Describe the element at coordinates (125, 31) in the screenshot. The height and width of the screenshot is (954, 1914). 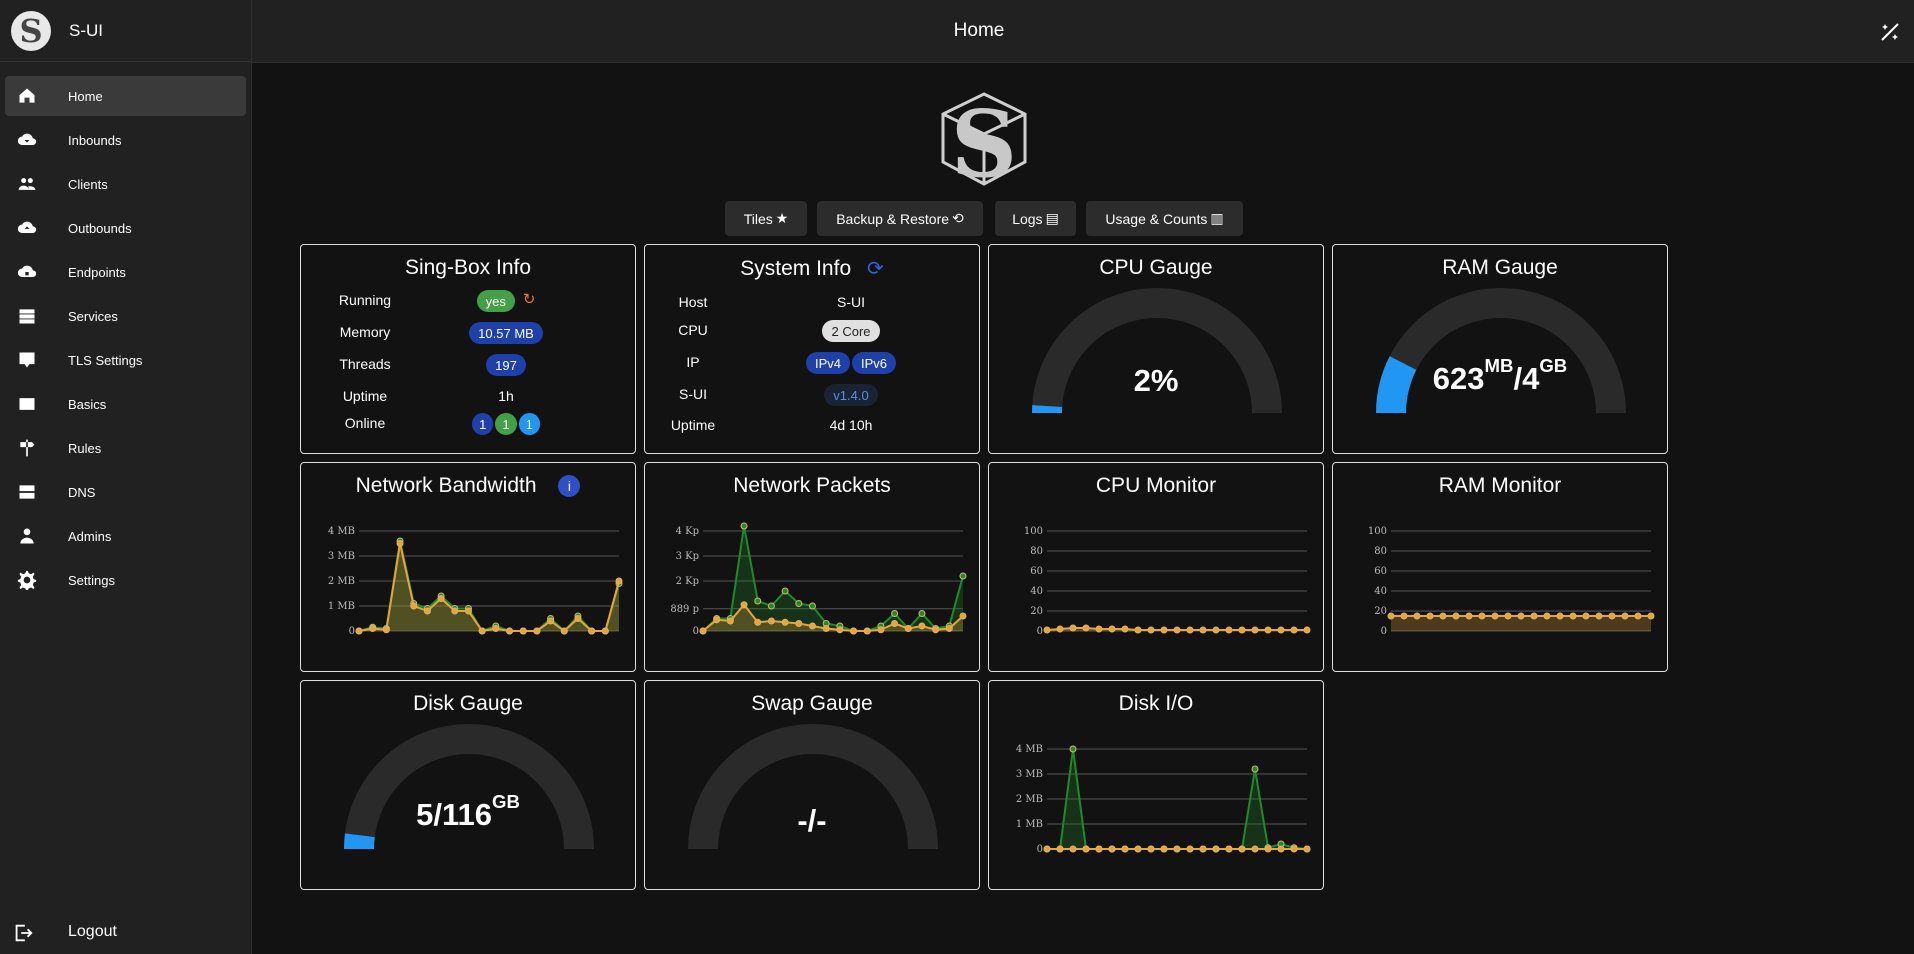
I see `brand: S S-UI` at that location.